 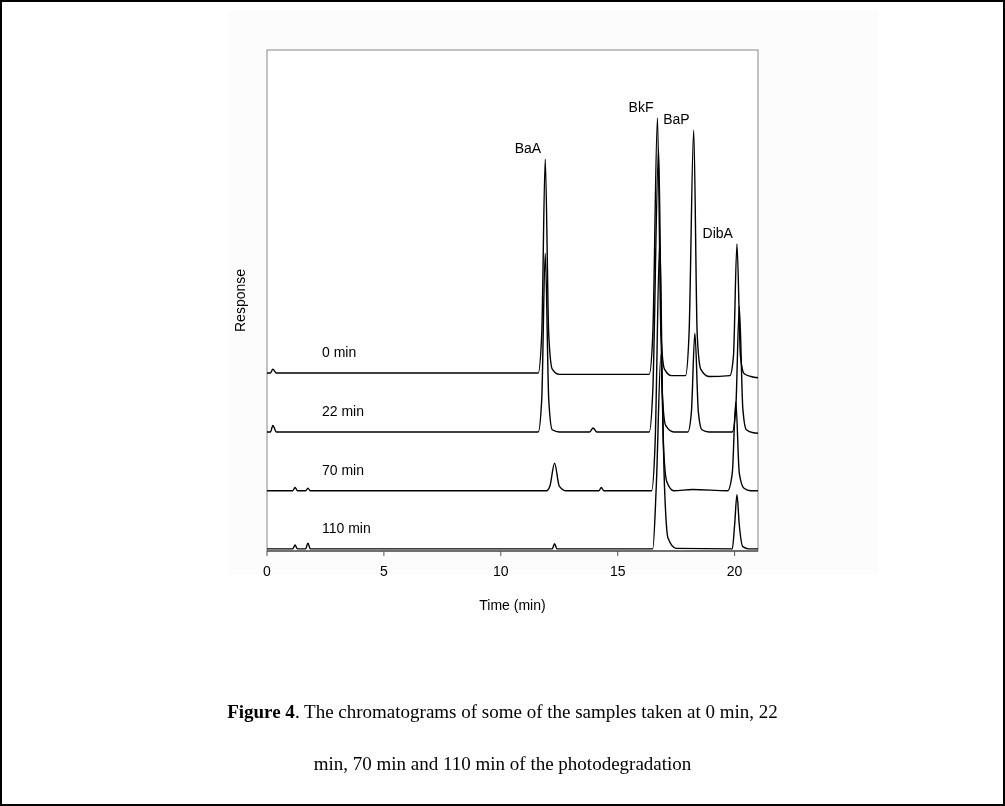 What do you see at coordinates (734, 571) in the screenshot?
I see `x-tick-label: 20` at bounding box center [734, 571].